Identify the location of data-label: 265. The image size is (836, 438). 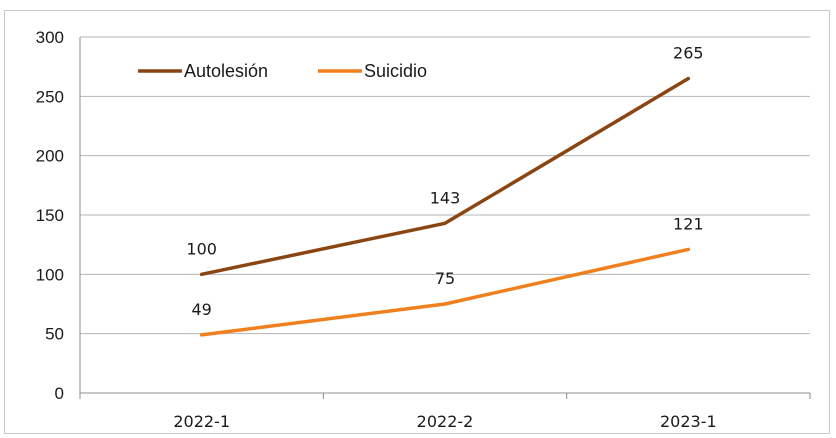
(688, 53).